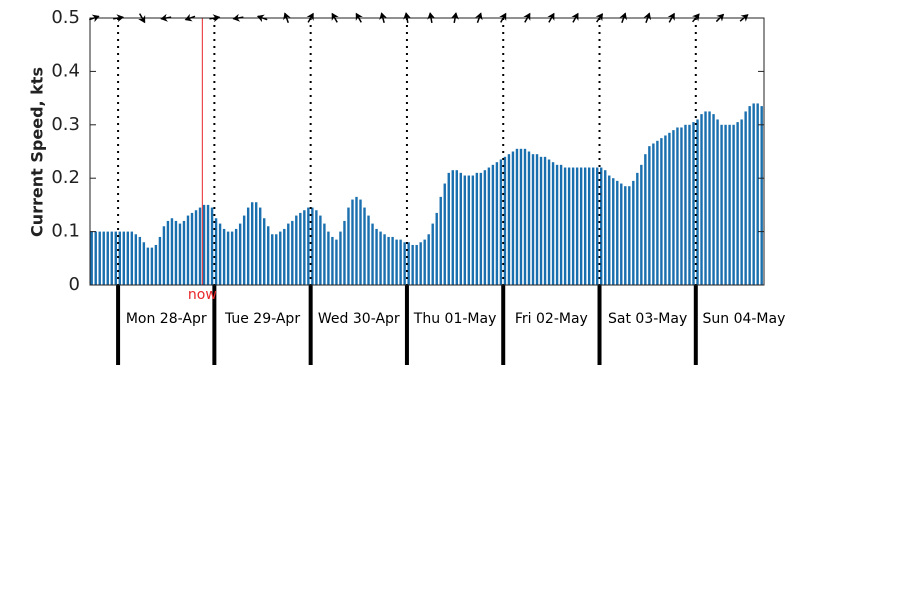 This screenshot has width=900, height=600. Describe the element at coordinates (455, 319) in the screenshot. I see `x-tick-label: Thu 01-May` at that location.